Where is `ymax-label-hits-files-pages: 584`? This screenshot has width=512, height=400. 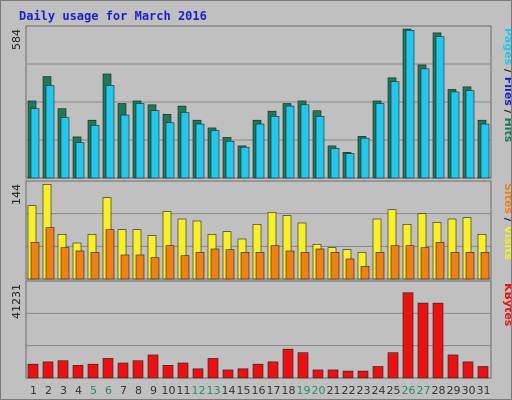
ymax-label-hits-files-pages: 584 is located at coordinates (16, 39).